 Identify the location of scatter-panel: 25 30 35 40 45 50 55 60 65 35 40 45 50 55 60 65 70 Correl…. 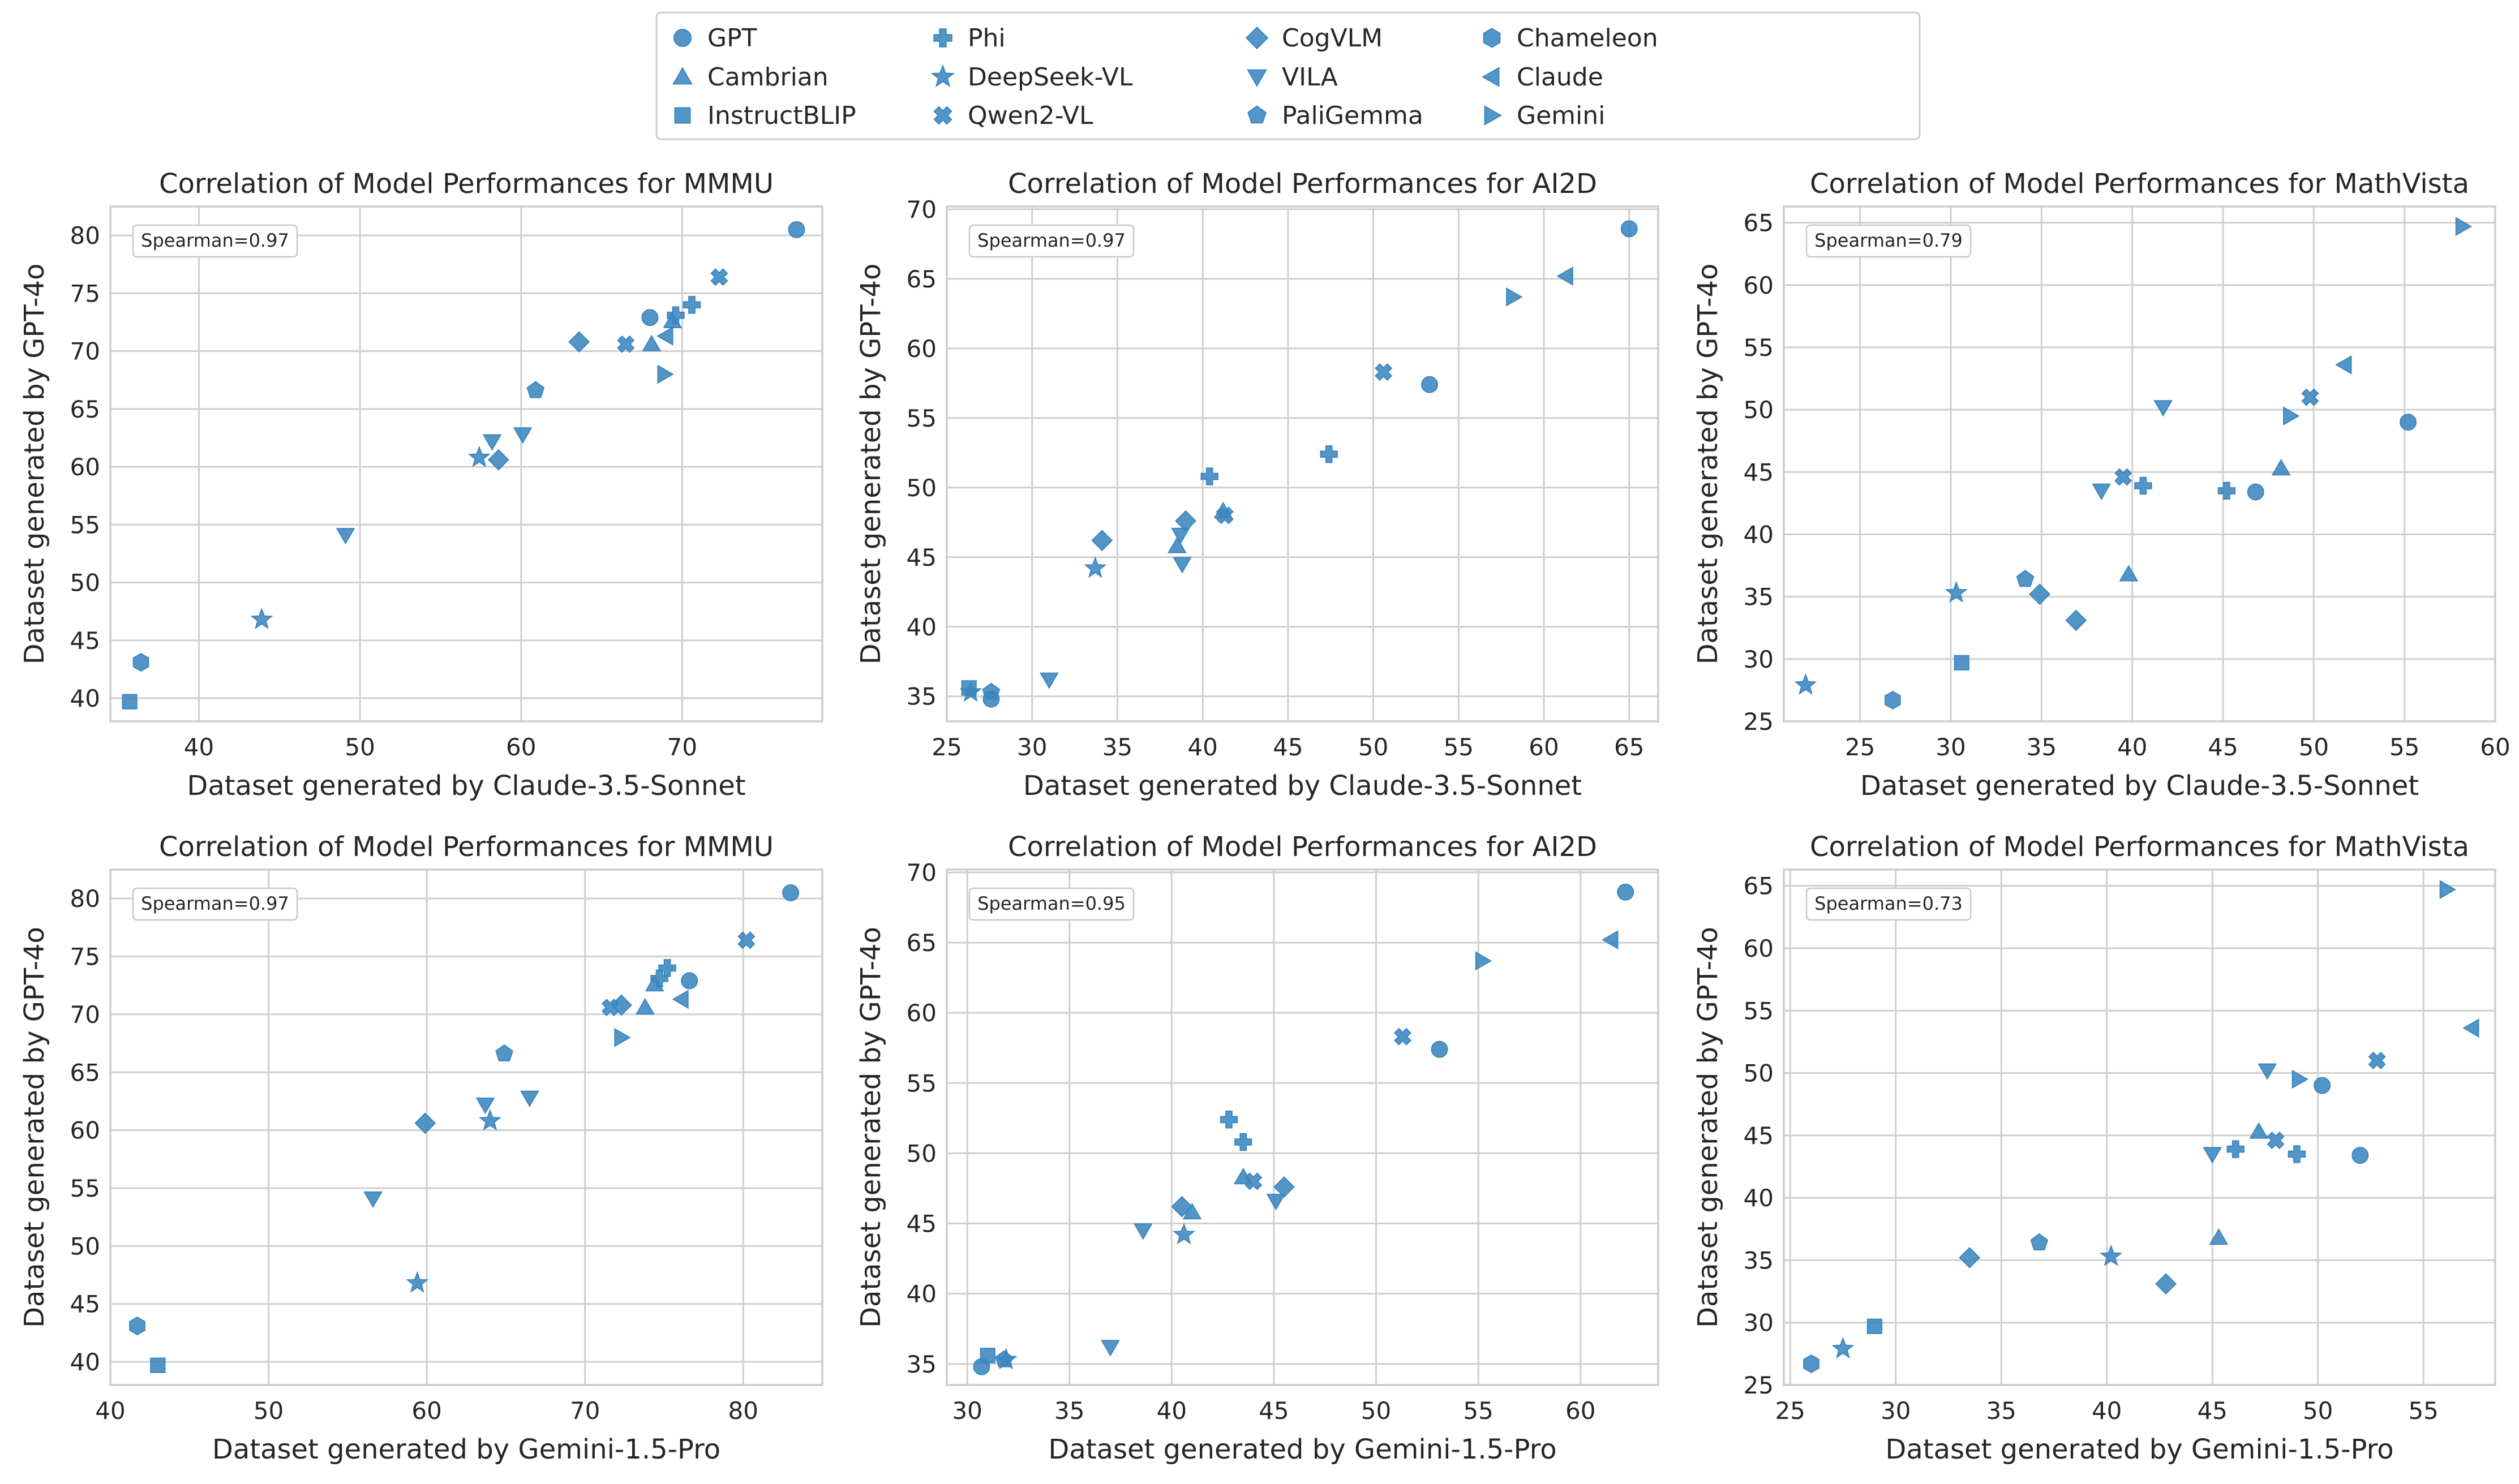
(1257, 485).